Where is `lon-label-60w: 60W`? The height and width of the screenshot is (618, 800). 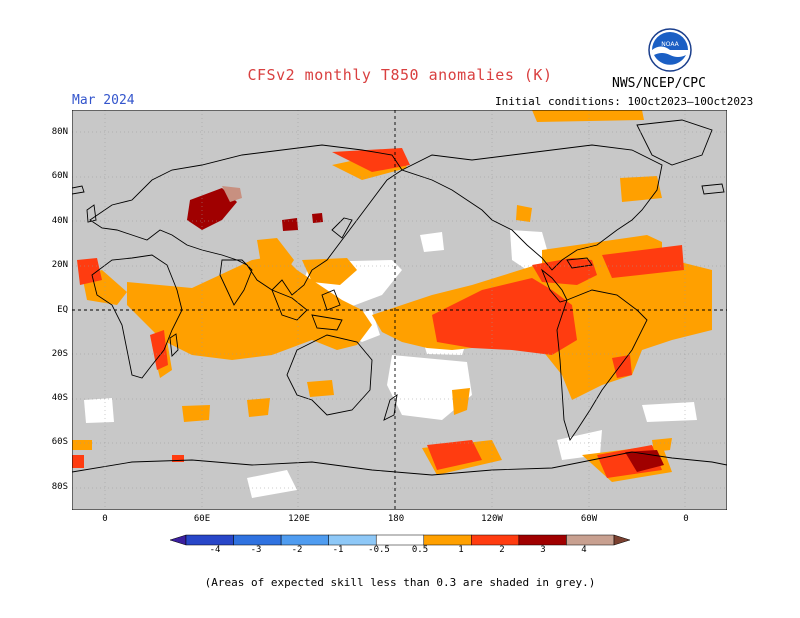 lon-label-60w: 60W is located at coordinates (589, 519).